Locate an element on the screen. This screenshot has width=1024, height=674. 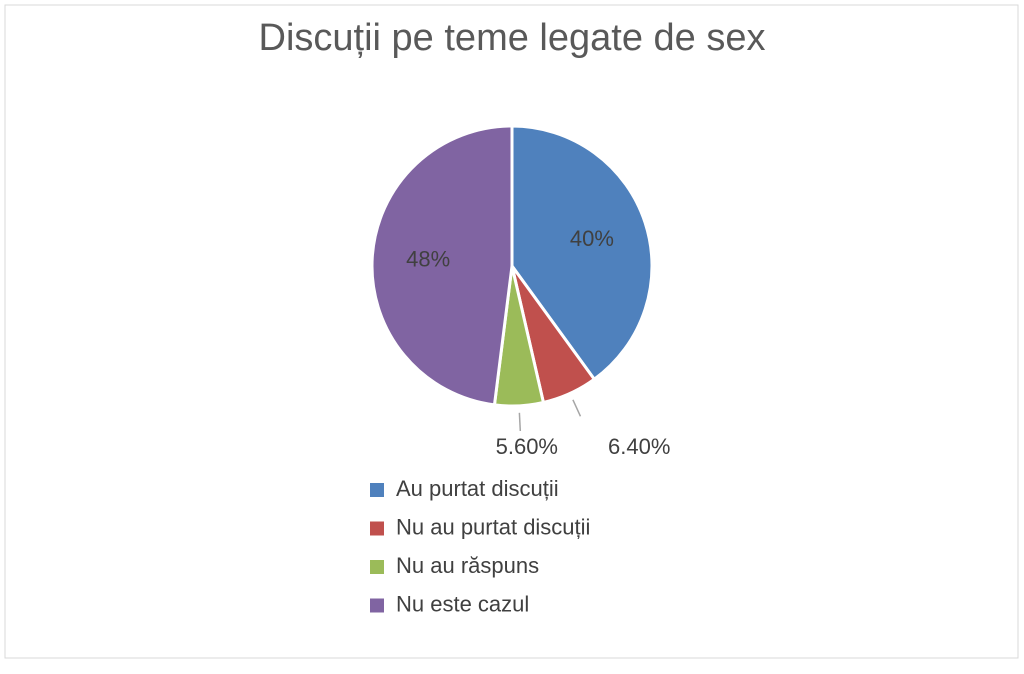
data-label: 48% is located at coordinates (428, 259).